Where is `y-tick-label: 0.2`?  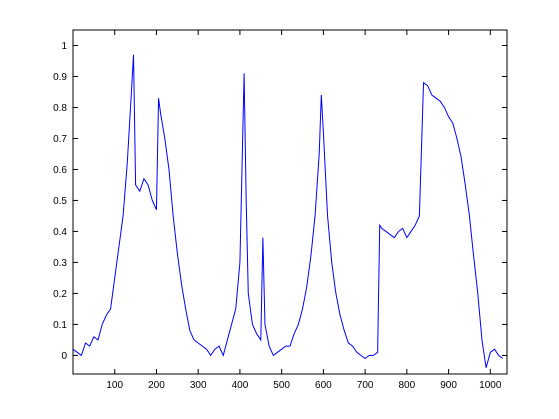
y-tick-label: 0.2 is located at coordinates (60, 294).